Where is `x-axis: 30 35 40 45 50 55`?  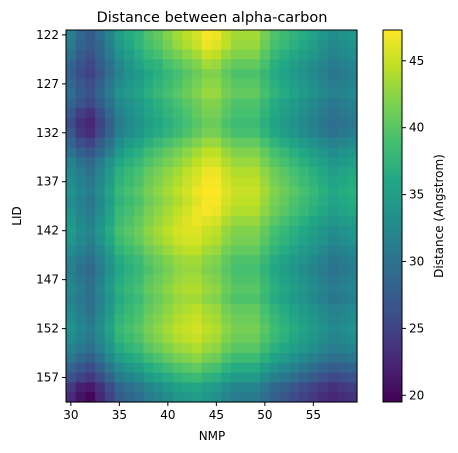
x-axis: 30 35 40 45 50 55 is located at coordinates (192, 412).